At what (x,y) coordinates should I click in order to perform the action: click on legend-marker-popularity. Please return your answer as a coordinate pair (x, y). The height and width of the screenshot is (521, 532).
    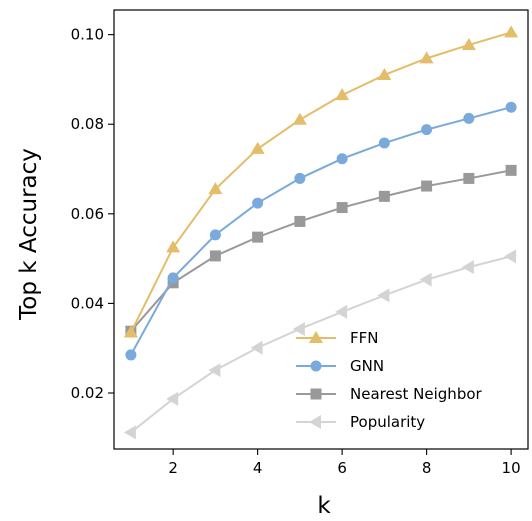
    Looking at the image, I should click on (315, 422).